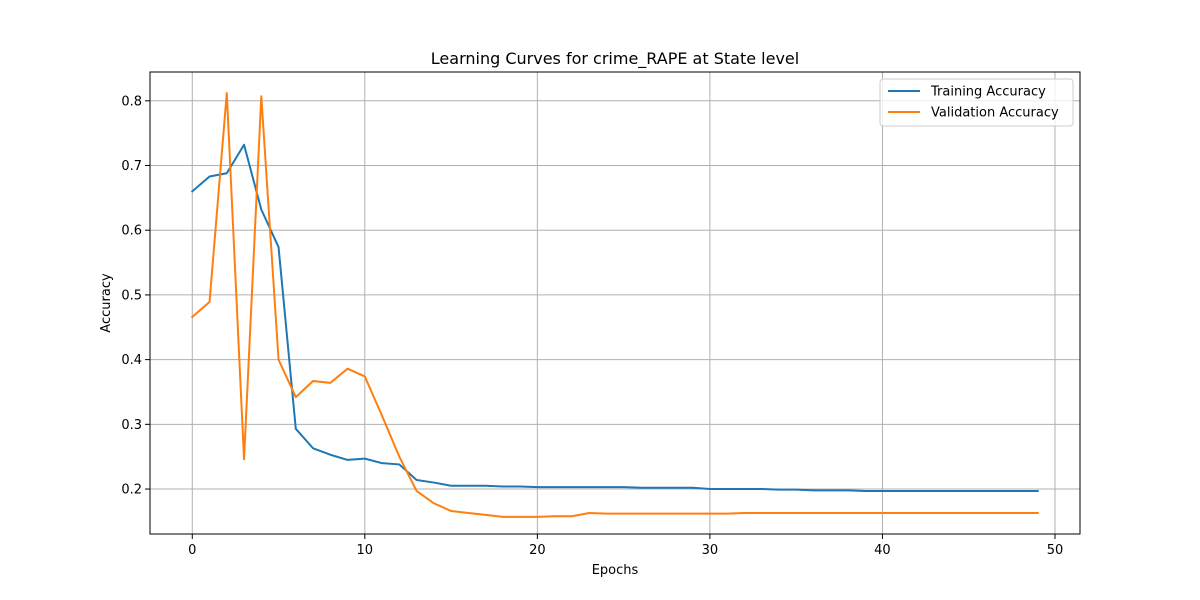 The width and height of the screenshot is (1200, 600). I want to click on y-tick-label: 0.8, so click(131, 101).